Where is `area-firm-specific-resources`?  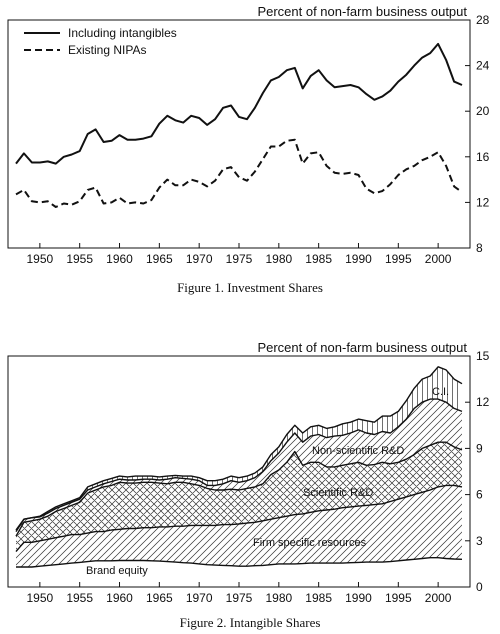
area-firm-specific-resources is located at coordinates (239, 526).